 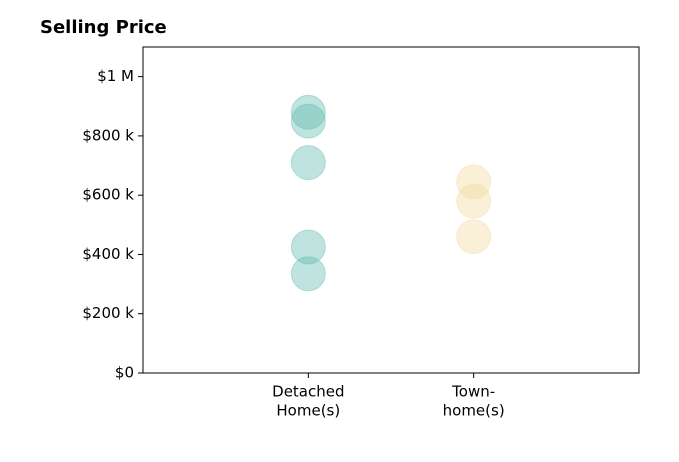 What do you see at coordinates (103, 27) in the screenshot?
I see `chart-title: Selling Price` at bounding box center [103, 27].